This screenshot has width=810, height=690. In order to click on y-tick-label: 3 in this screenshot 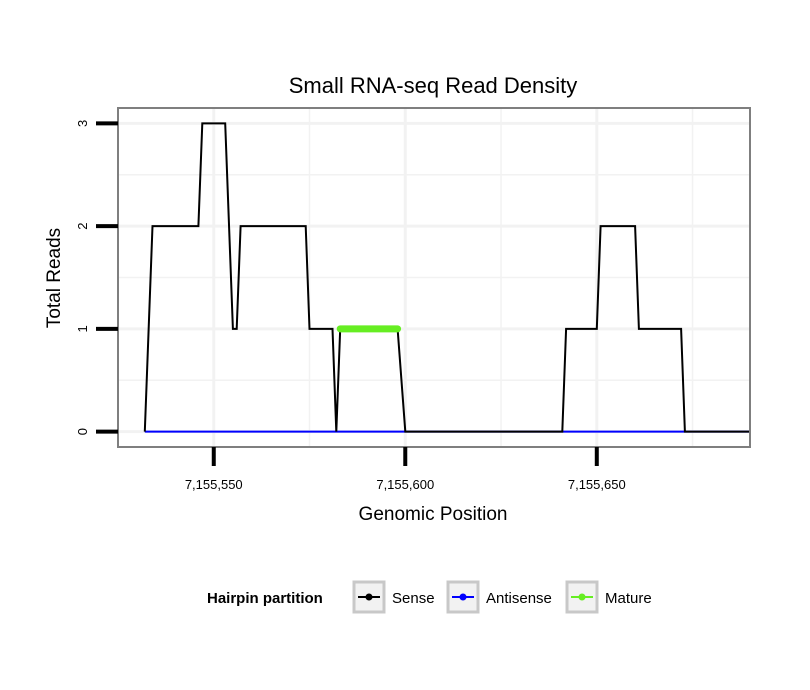, I will do `click(82, 123)`.